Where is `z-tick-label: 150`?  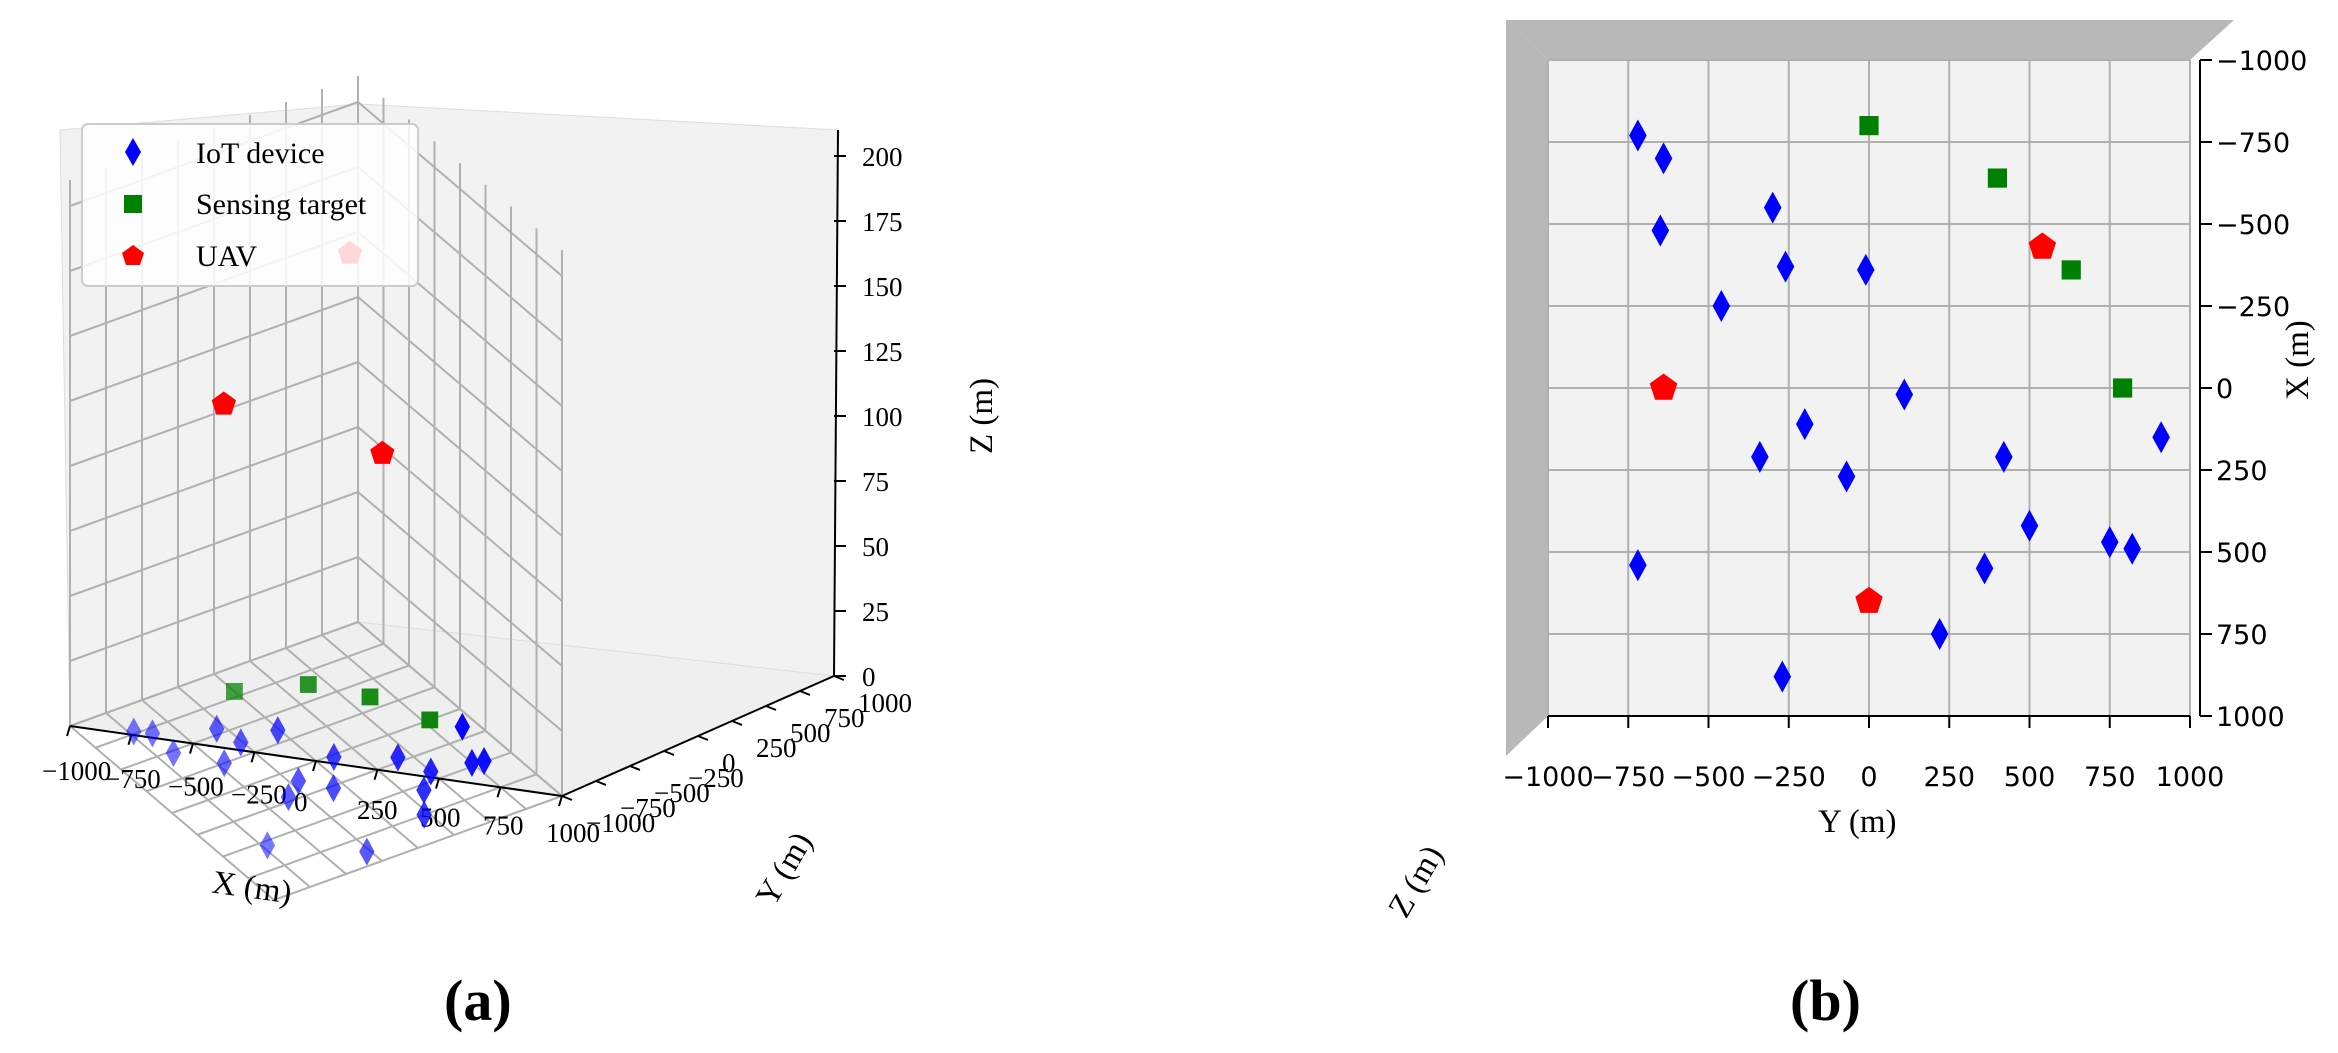
z-tick-label: 150 is located at coordinates (882, 287).